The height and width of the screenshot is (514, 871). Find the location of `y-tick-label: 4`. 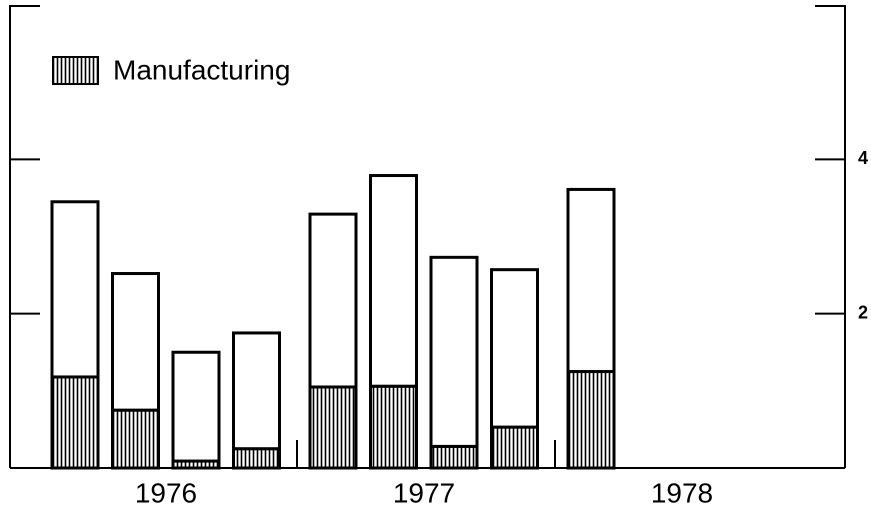

y-tick-label: 4 is located at coordinates (863, 158).